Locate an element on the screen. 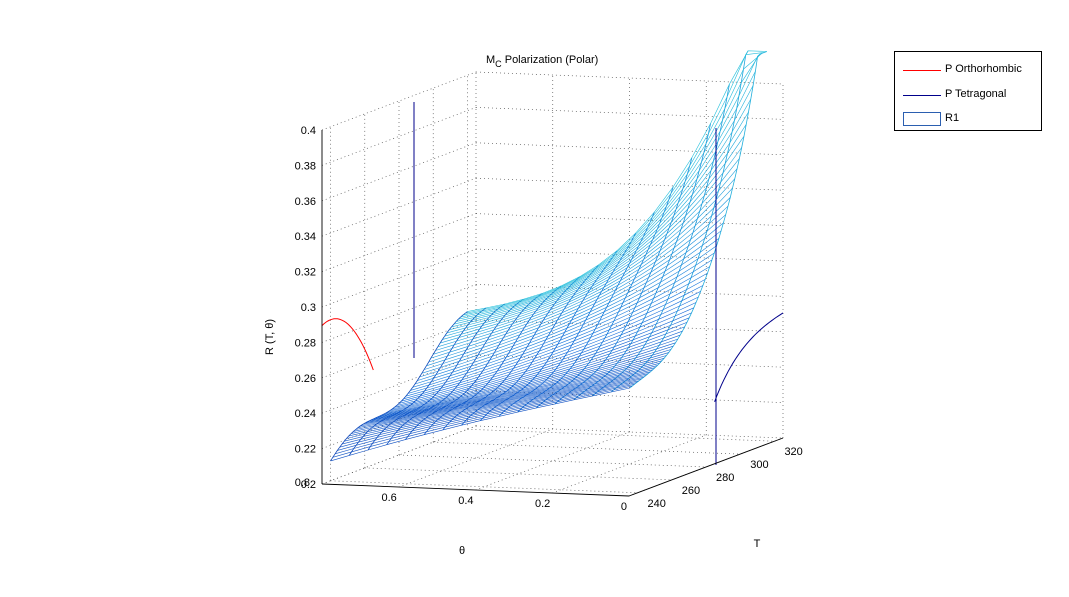 This screenshot has width=1069, height=597. gridline-theta-floor is located at coordinates (552, 461).